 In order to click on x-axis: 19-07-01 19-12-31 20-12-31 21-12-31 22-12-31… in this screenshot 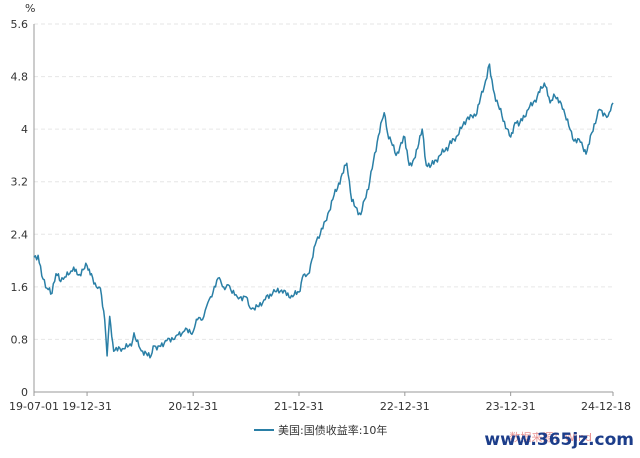, I will do `click(320, 402)`.